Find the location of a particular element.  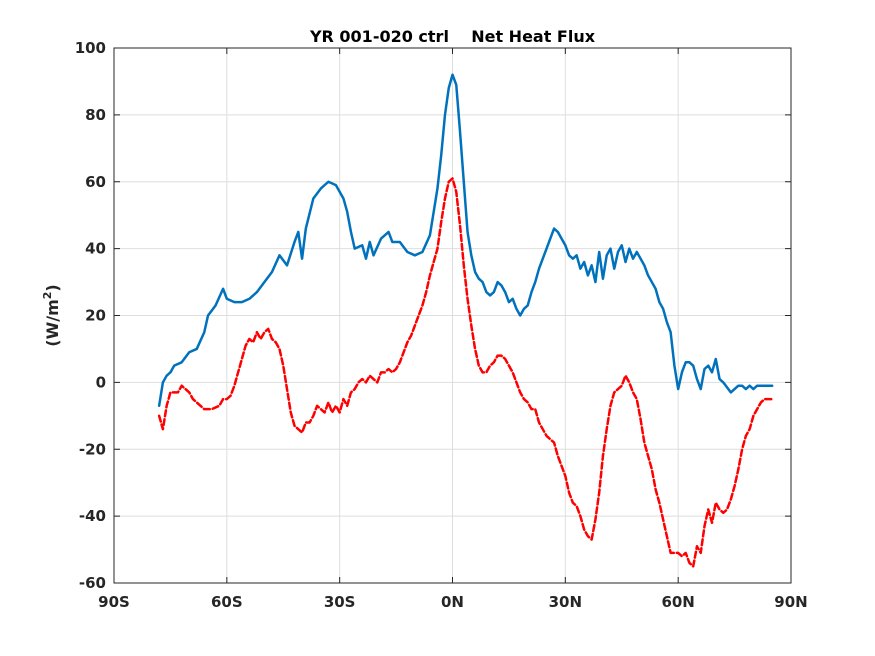

y-tick-label: 20 is located at coordinates (95, 316).